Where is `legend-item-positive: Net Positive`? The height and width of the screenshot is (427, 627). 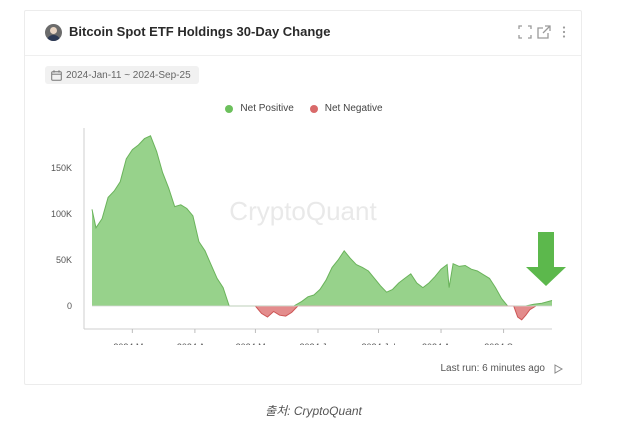 legend-item-positive: Net Positive is located at coordinates (259, 108).